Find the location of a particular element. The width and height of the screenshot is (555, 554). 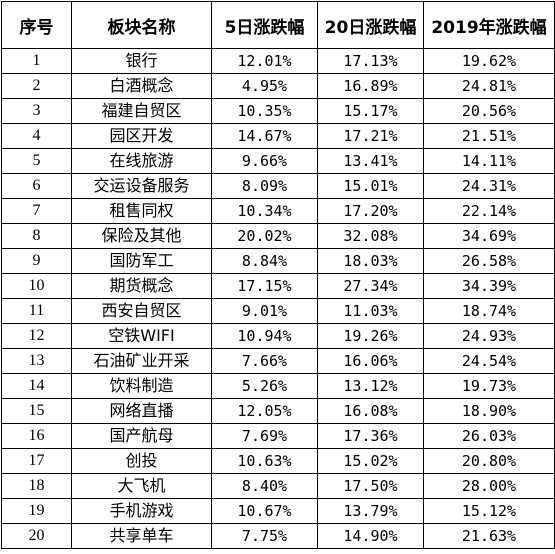

table-row: 20 共享单车 7.75% 14.90% 21.63% is located at coordinates (278, 536).